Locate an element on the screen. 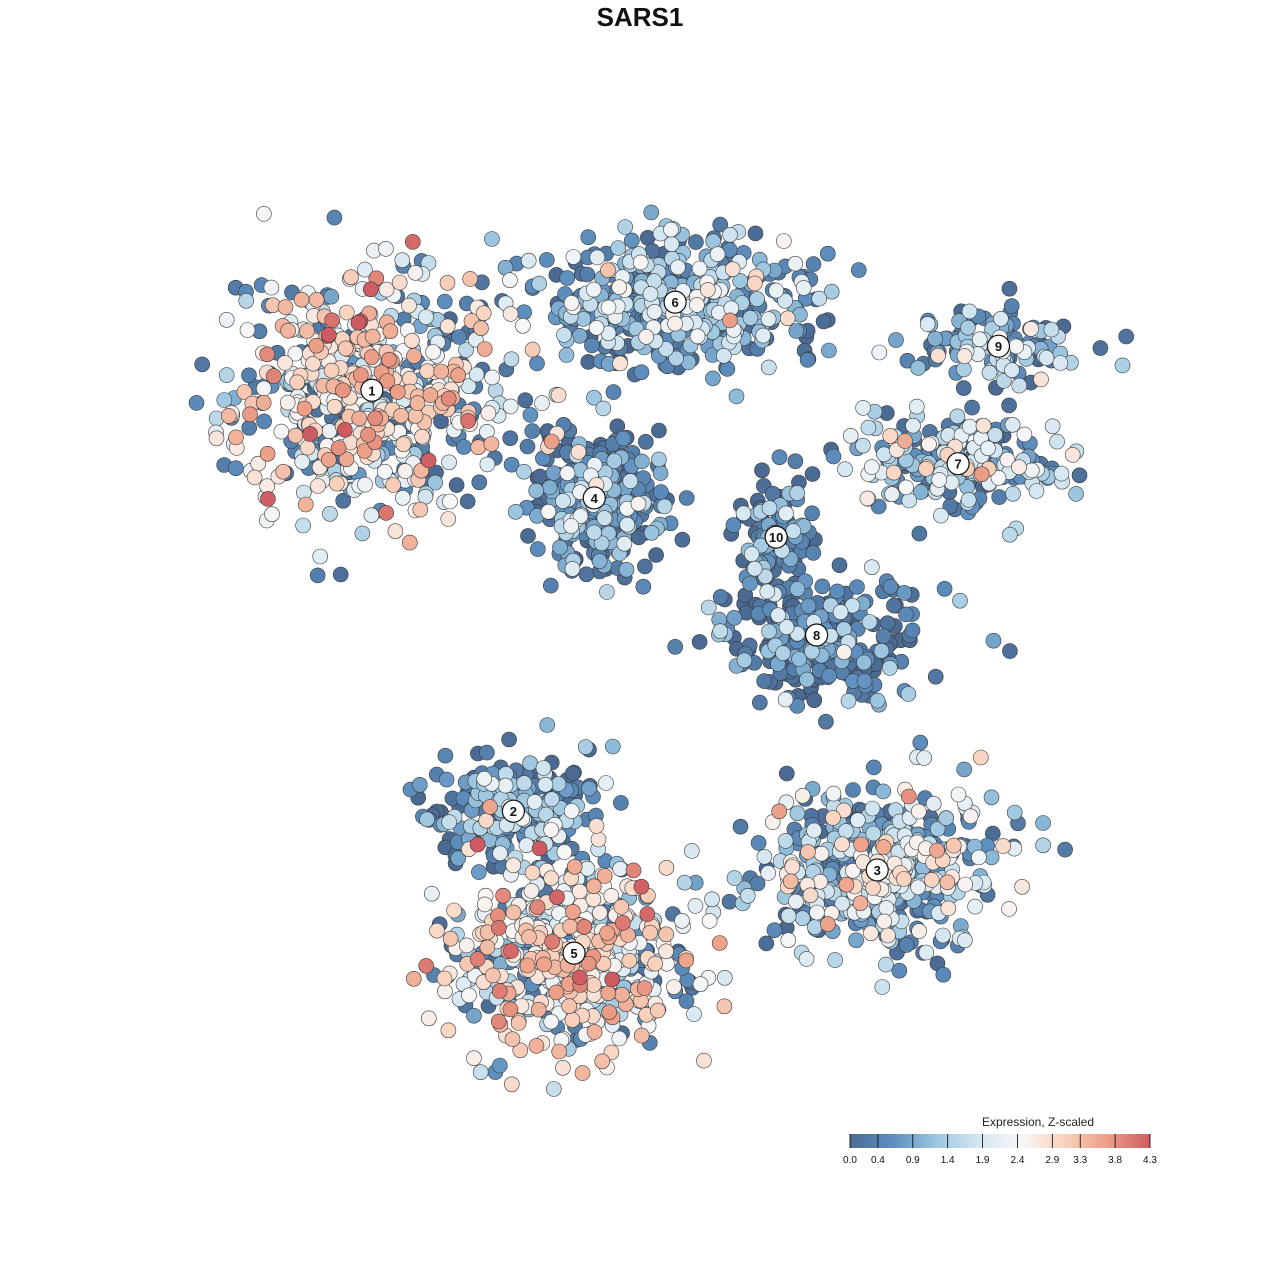 Image resolution: width=1280 pixels, height=1280 pixels. colorbar-tick-label: 0.9 is located at coordinates (913, 1160).